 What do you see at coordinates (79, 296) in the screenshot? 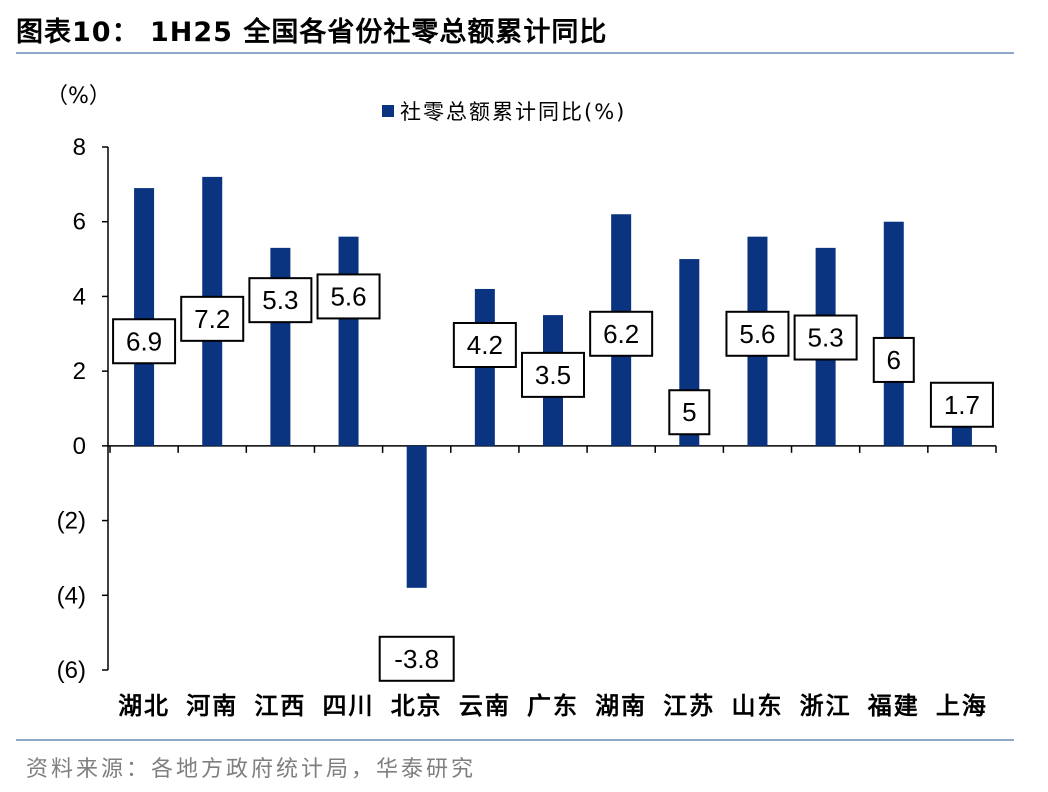
I see `y-tick-label: 4` at bounding box center [79, 296].